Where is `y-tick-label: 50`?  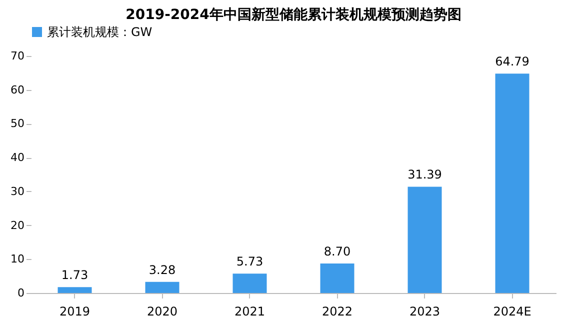 y-tick-label: 50 is located at coordinates (17, 123).